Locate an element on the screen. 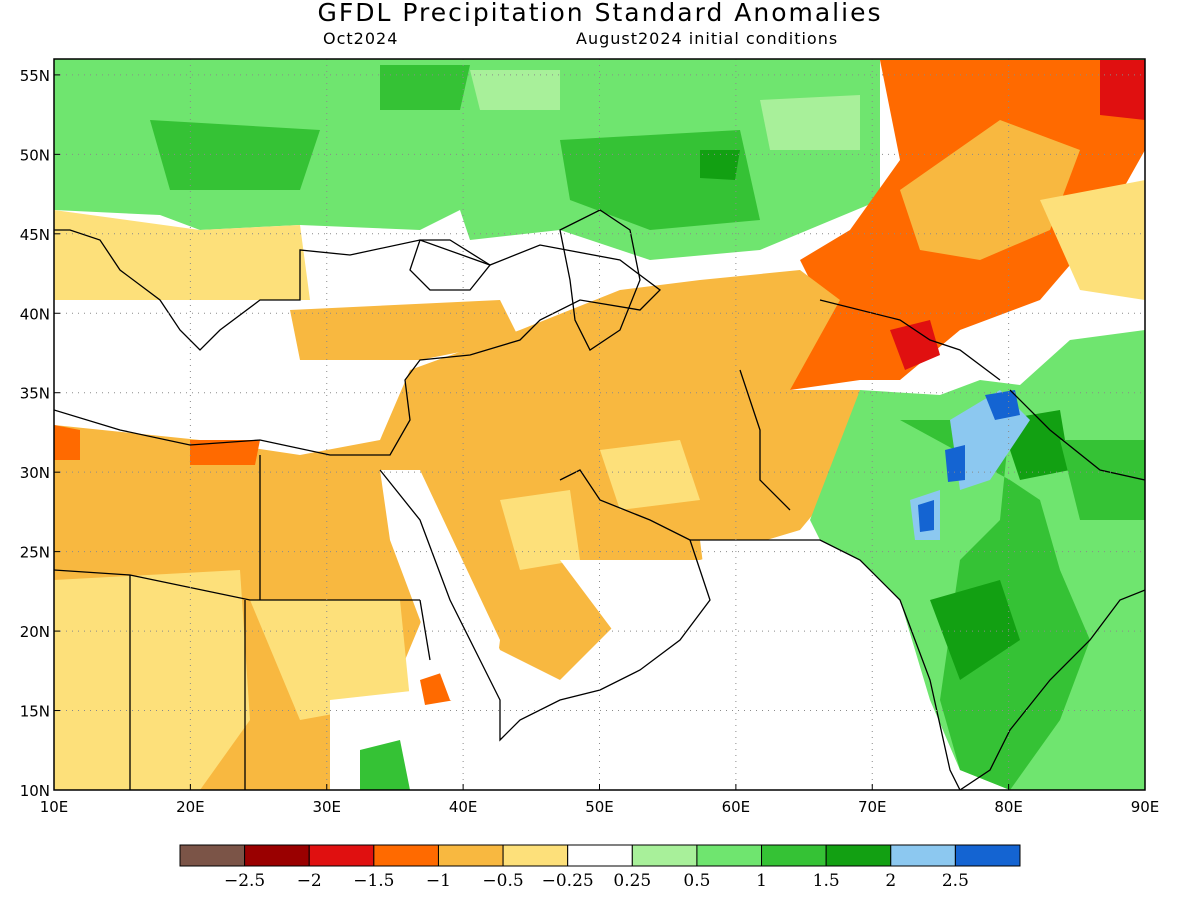 The image size is (1200, 900). lon-tick-label: 20E is located at coordinates (190, 807).